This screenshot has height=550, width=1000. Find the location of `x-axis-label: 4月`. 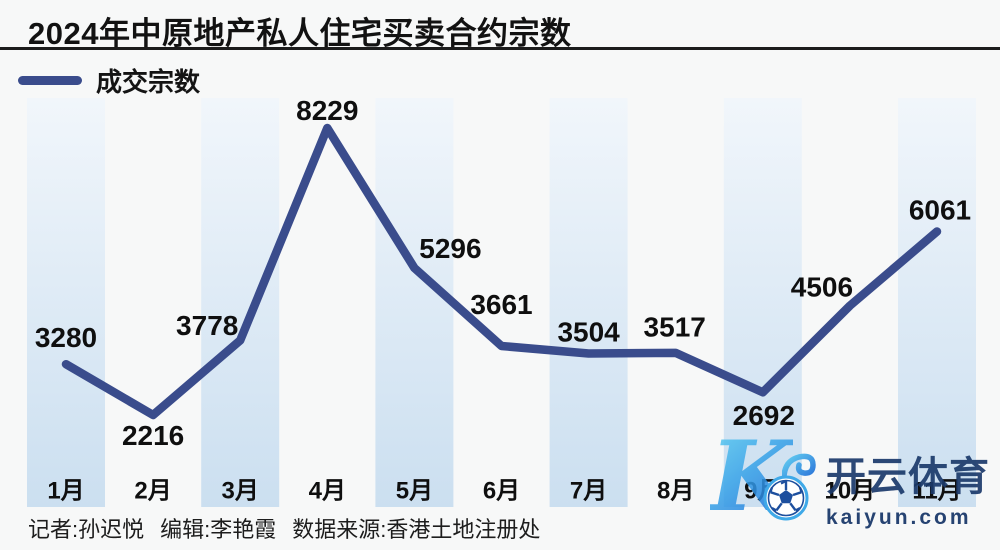

x-axis-label: 4月 is located at coordinates (327, 490).